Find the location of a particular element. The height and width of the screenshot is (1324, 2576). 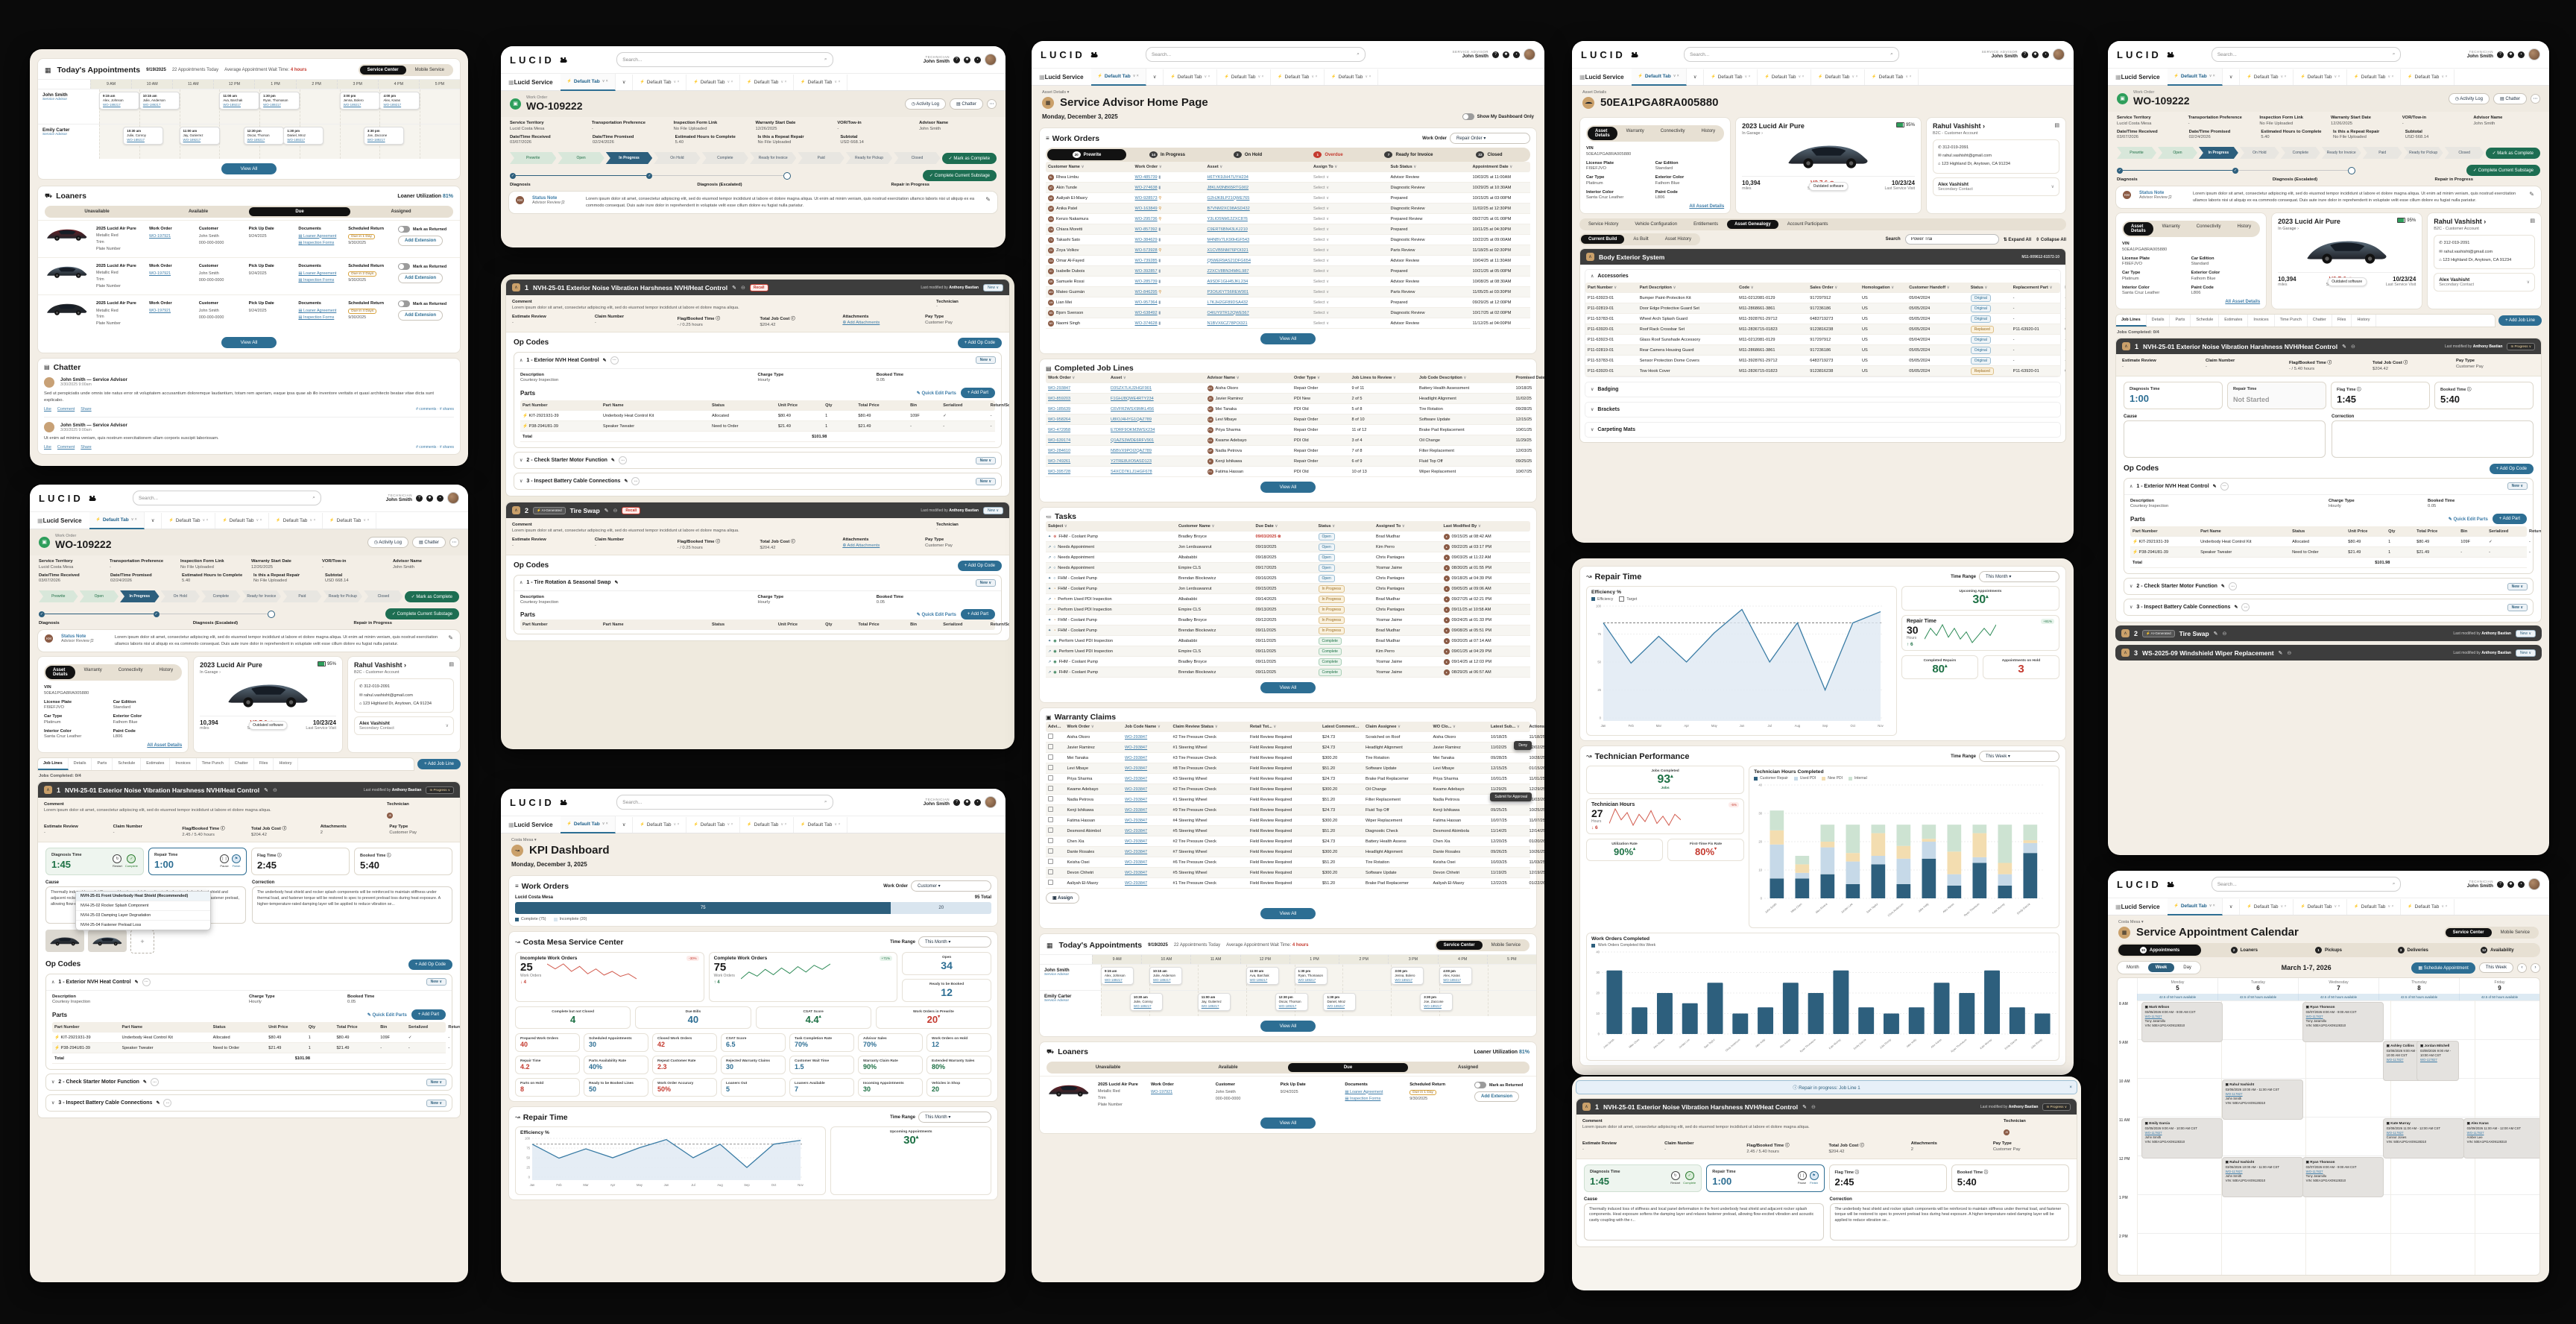

cell: U8IOJ4HYG1QAZ789 is located at coordinates (1132, 420).